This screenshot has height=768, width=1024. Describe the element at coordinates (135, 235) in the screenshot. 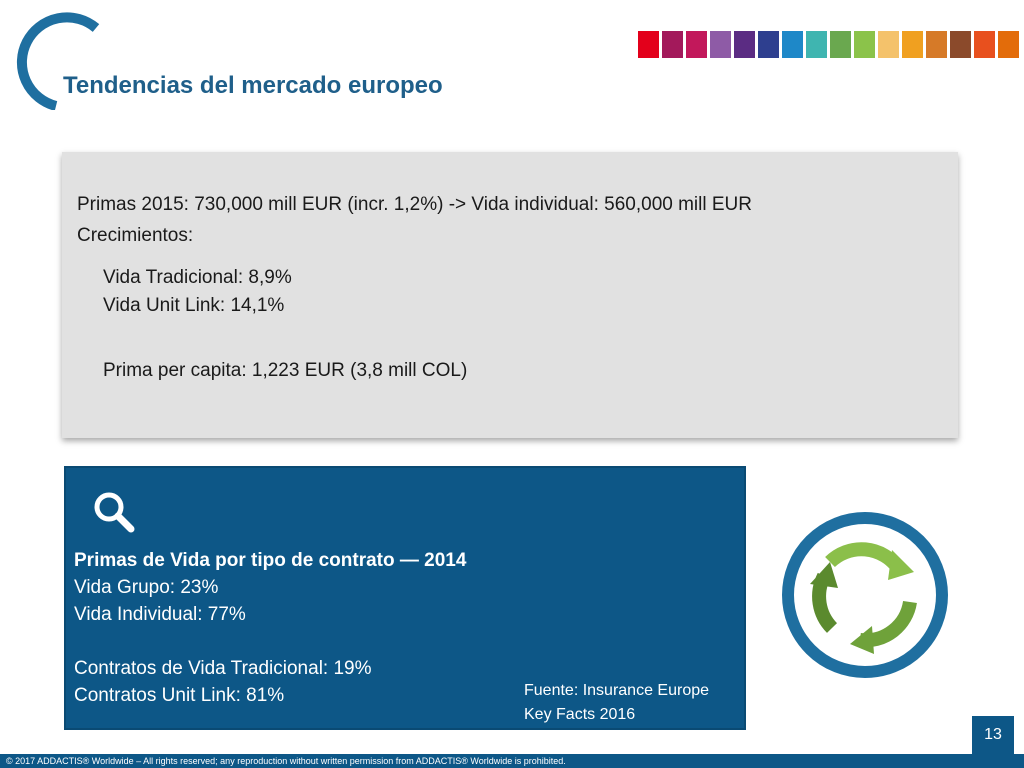

I see `growth-label: Crecimientos:` at that location.